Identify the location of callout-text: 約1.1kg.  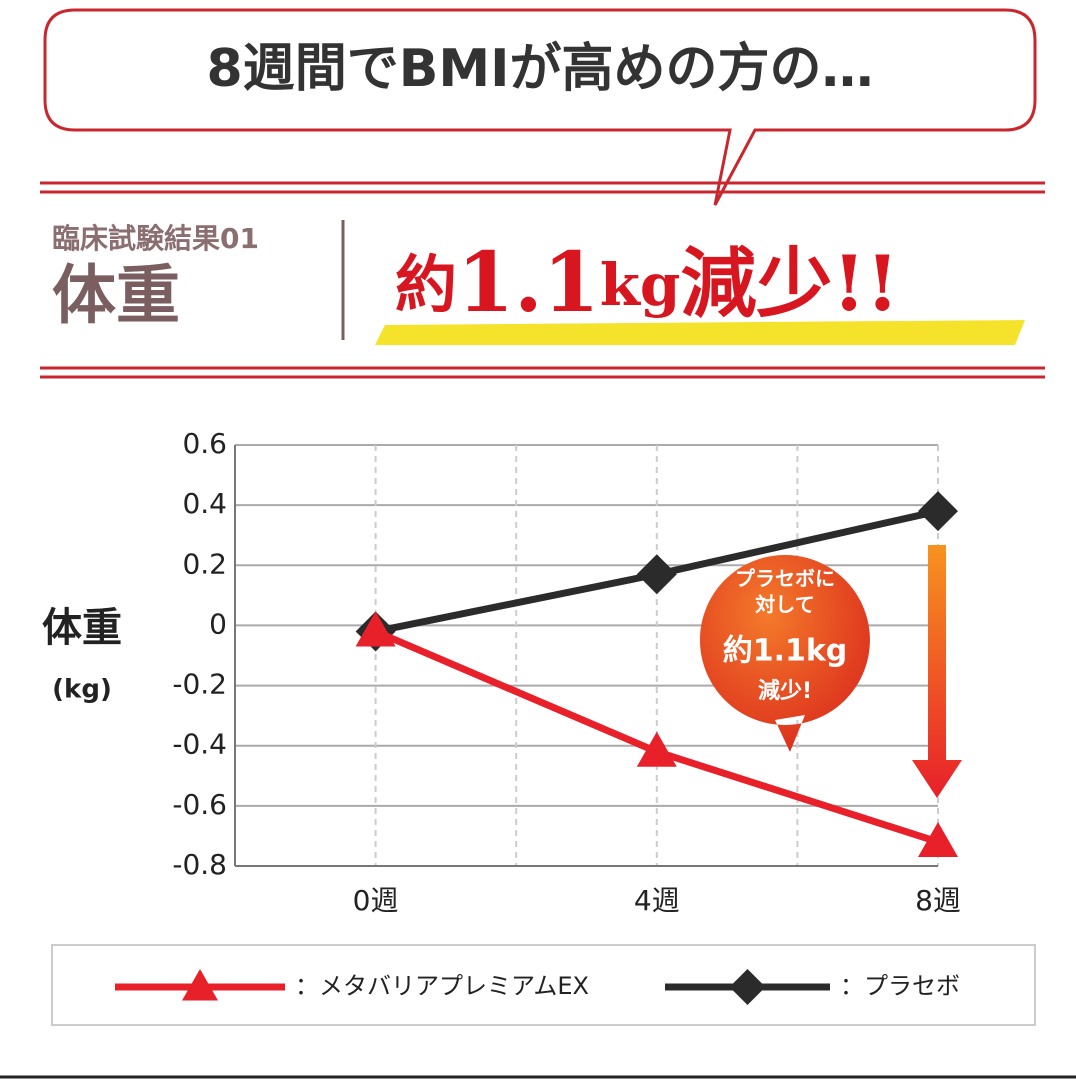
(785, 651).